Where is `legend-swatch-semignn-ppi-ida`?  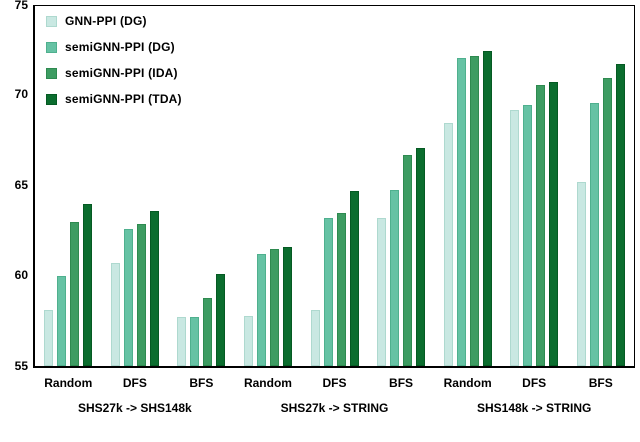 legend-swatch-semignn-ppi-ida is located at coordinates (51, 73).